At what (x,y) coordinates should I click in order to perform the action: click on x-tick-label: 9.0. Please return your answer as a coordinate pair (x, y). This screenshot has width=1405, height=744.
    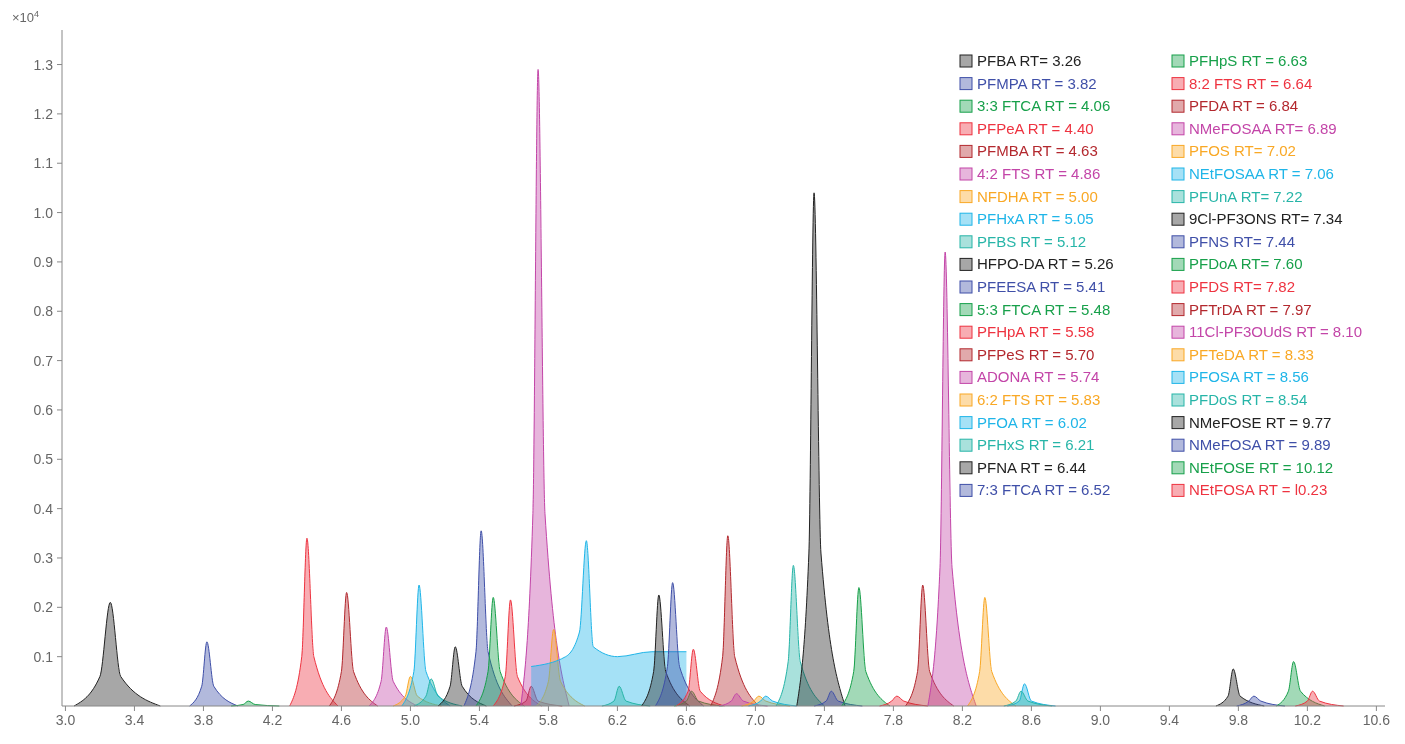
    Looking at the image, I should click on (1100, 720).